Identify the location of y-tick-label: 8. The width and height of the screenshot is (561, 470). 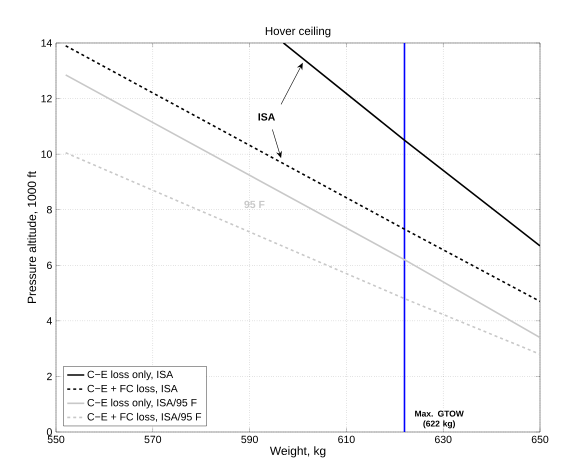
(49, 210).